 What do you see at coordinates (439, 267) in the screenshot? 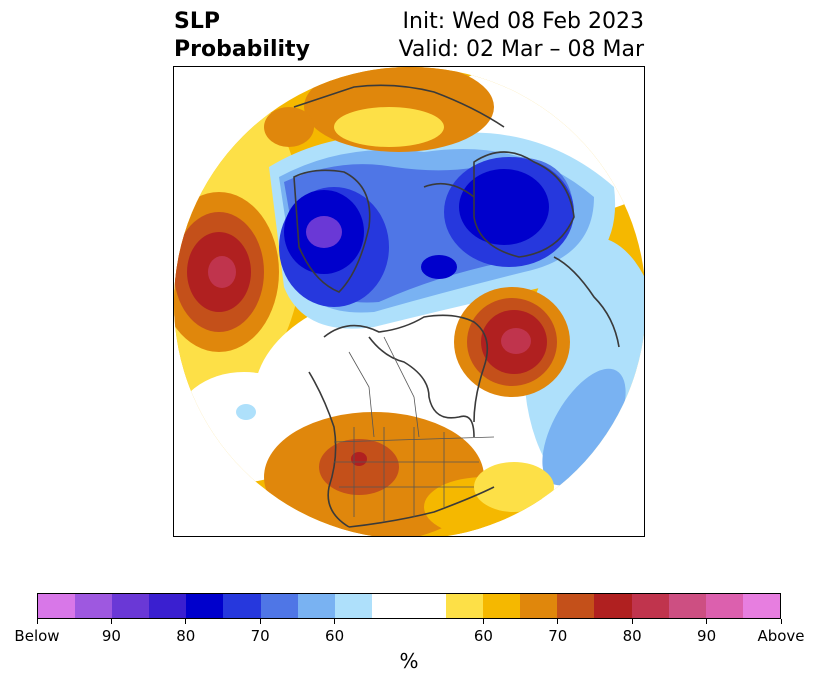
I see `below-deep-center` at bounding box center [439, 267].